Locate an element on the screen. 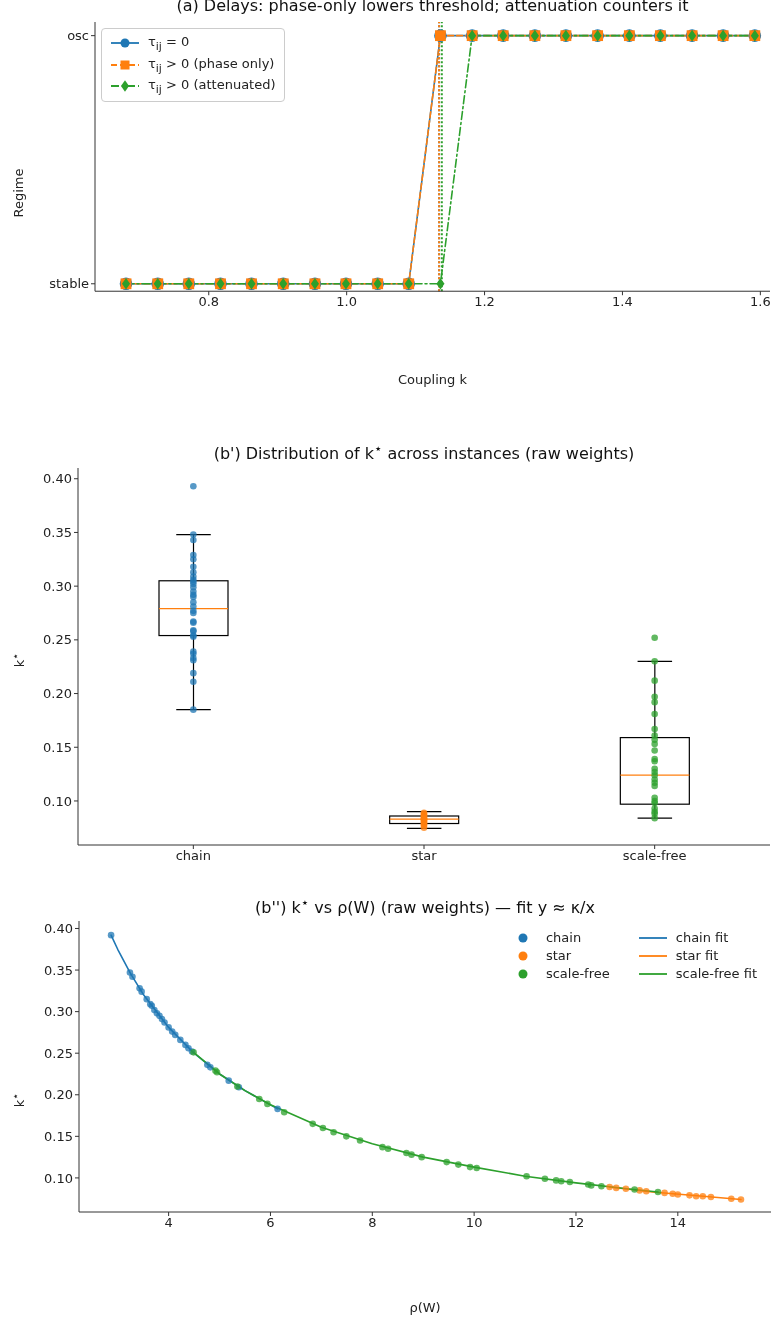 This screenshot has width=772, height=1331. legend-label: scale-free fit is located at coordinates (716, 973).